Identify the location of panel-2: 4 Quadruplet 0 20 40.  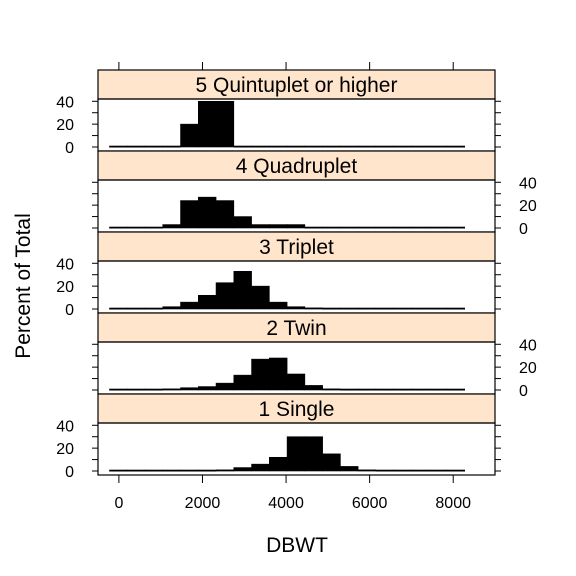
(314, 194).